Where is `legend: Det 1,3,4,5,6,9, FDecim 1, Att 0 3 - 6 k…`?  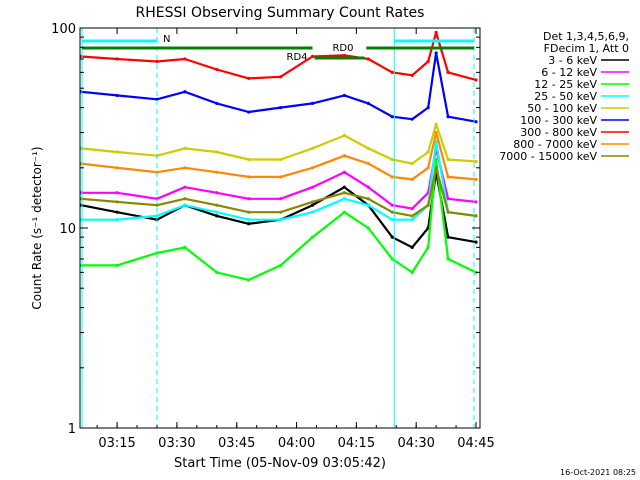
legend: Det 1,3,4,5,6,9, FDecim 1, Att 0 3 - 6 k… is located at coordinates (564, 96).